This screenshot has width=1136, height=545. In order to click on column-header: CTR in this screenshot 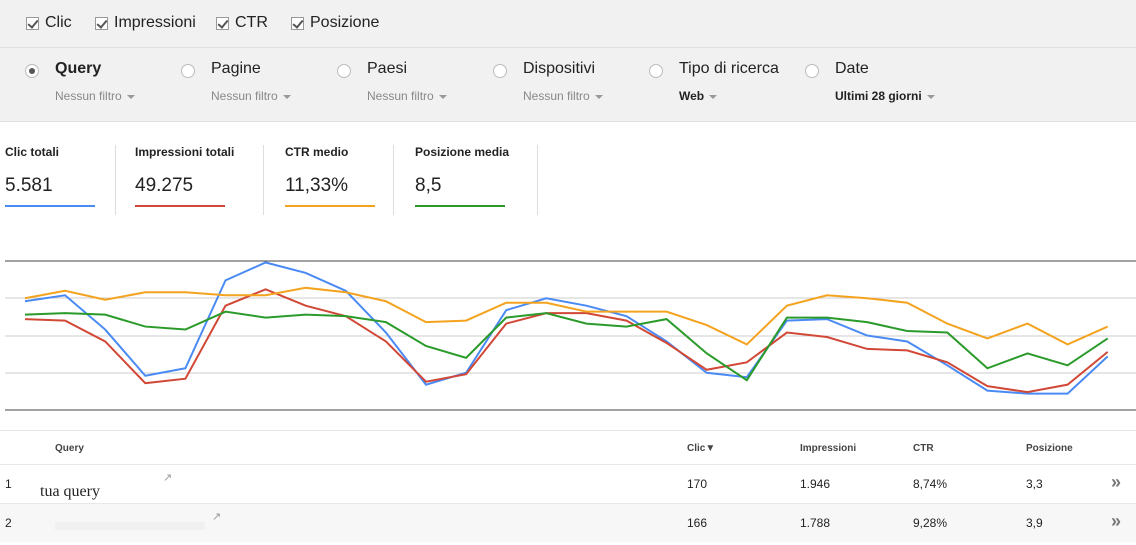, I will do `click(923, 448)`.